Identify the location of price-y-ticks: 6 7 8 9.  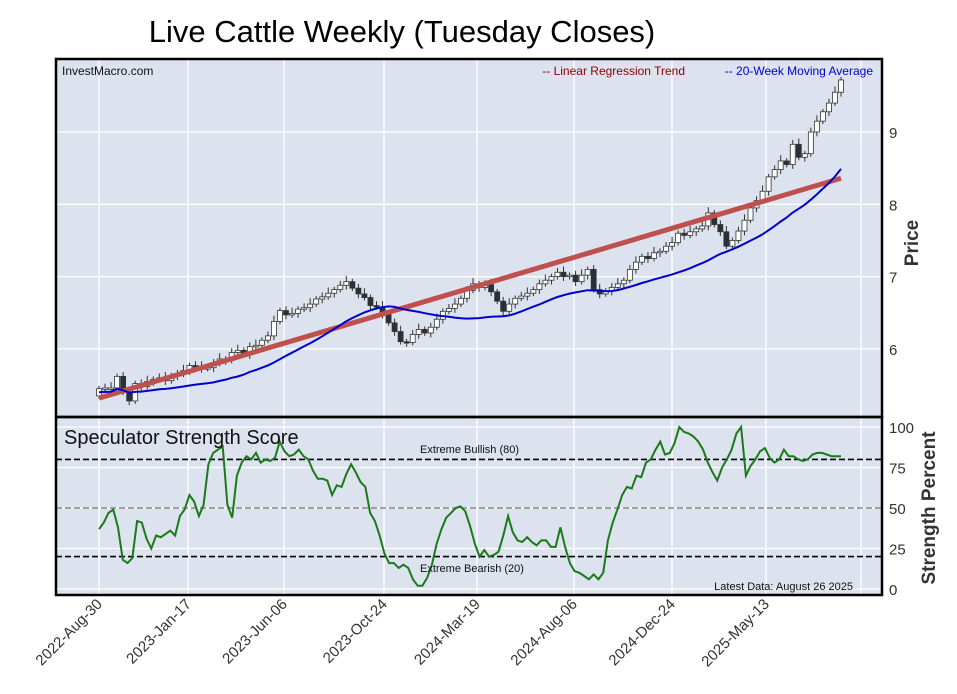
(893, 242).